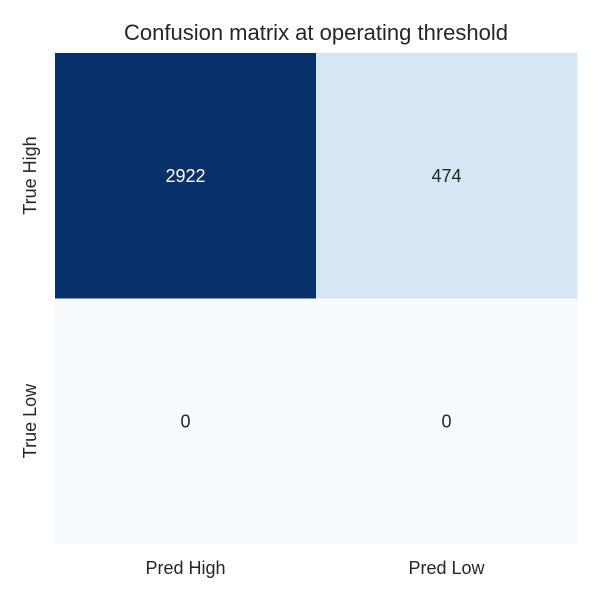 The image size is (600, 605). What do you see at coordinates (316, 32) in the screenshot?
I see `chart-title: Confusion matrix at operating threshold` at bounding box center [316, 32].